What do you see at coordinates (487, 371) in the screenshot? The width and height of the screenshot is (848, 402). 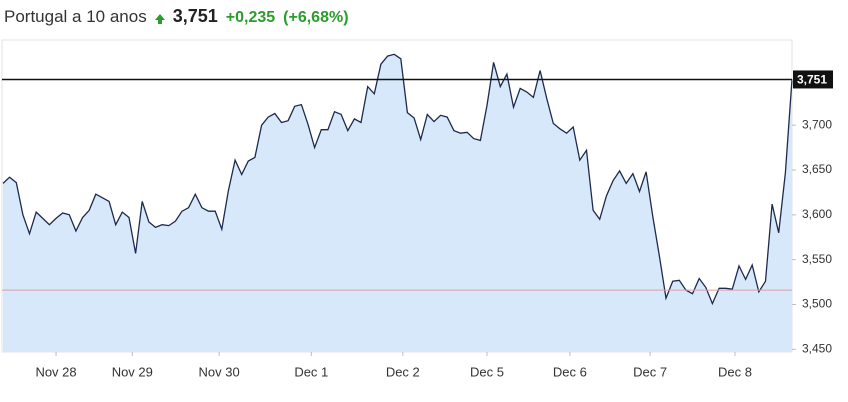 I see `x-tick-label: Dec 5` at bounding box center [487, 371].